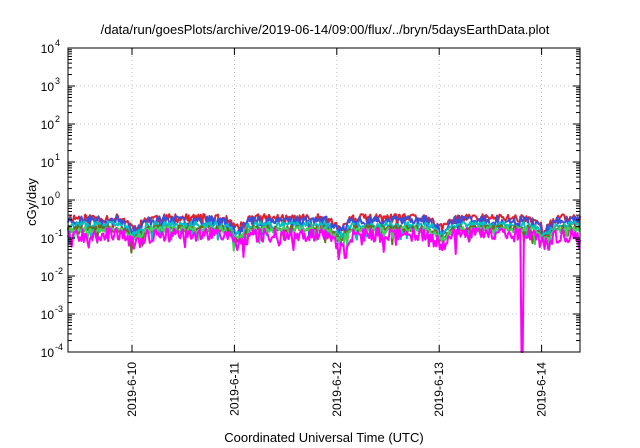 This screenshot has width=640, height=448. I want to click on x-tick-label: 2019-6-11, so click(234, 389).